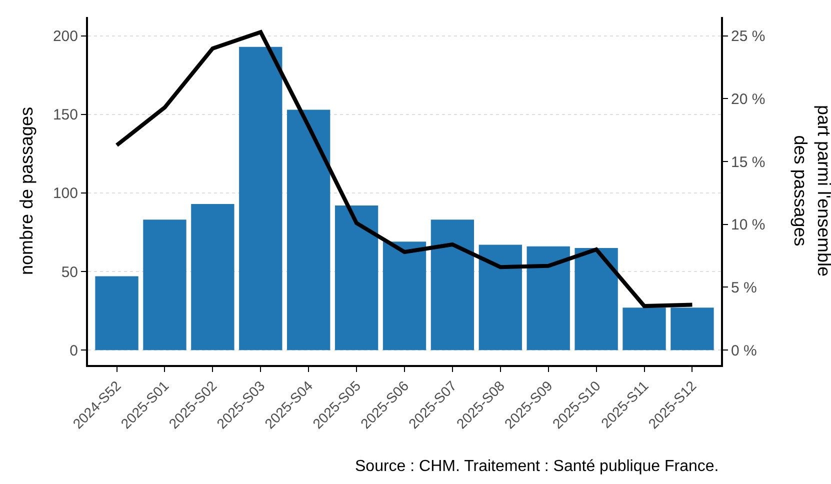 This screenshot has height=484, width=831. What do you see at coordinates (744, 287) in the screenshot?
I see `y2-tick-label: 5 %` at bounding box center [744, 287].